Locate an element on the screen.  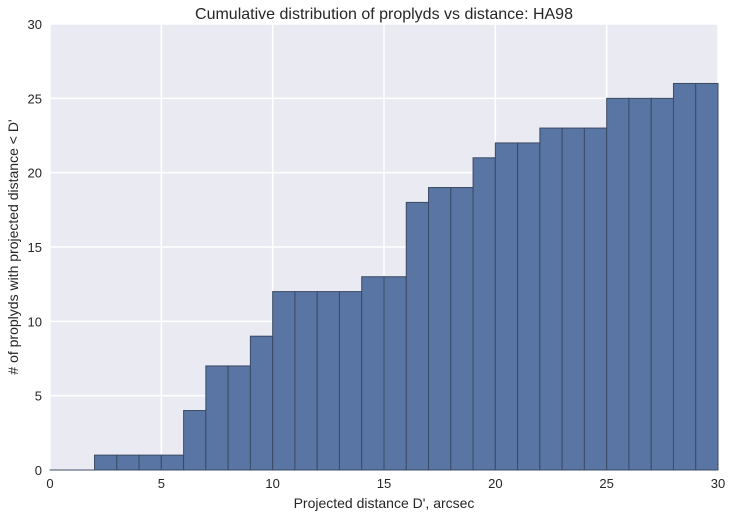
y-tick-label: 30 is located at coordinates (35, 24).